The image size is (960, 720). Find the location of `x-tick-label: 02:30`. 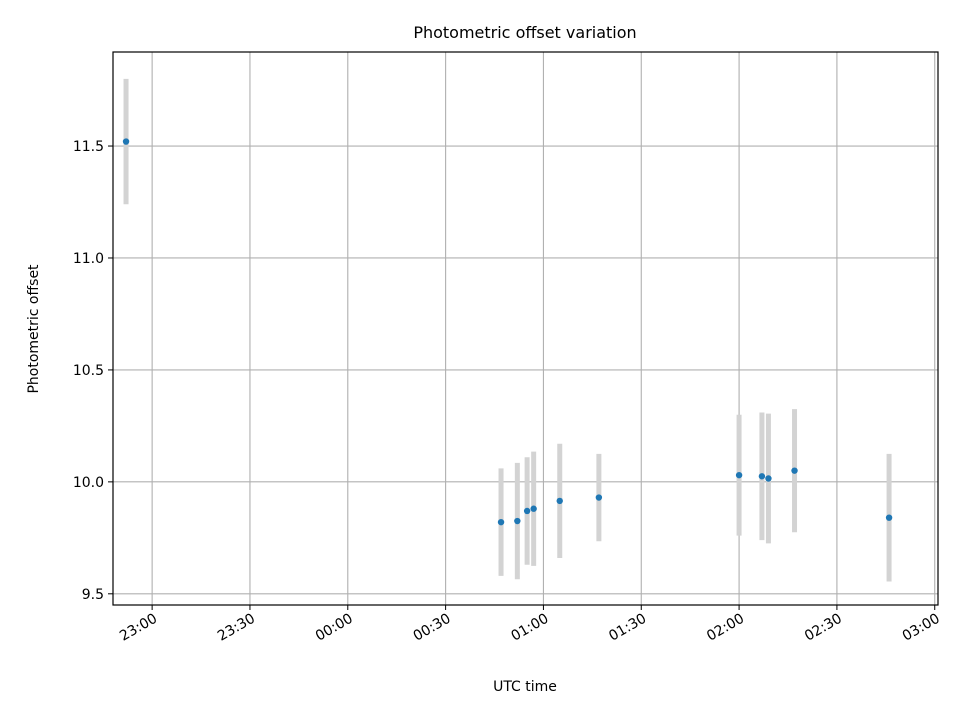

x-tick-label: 02:30 is located at coordinates (823, 628).